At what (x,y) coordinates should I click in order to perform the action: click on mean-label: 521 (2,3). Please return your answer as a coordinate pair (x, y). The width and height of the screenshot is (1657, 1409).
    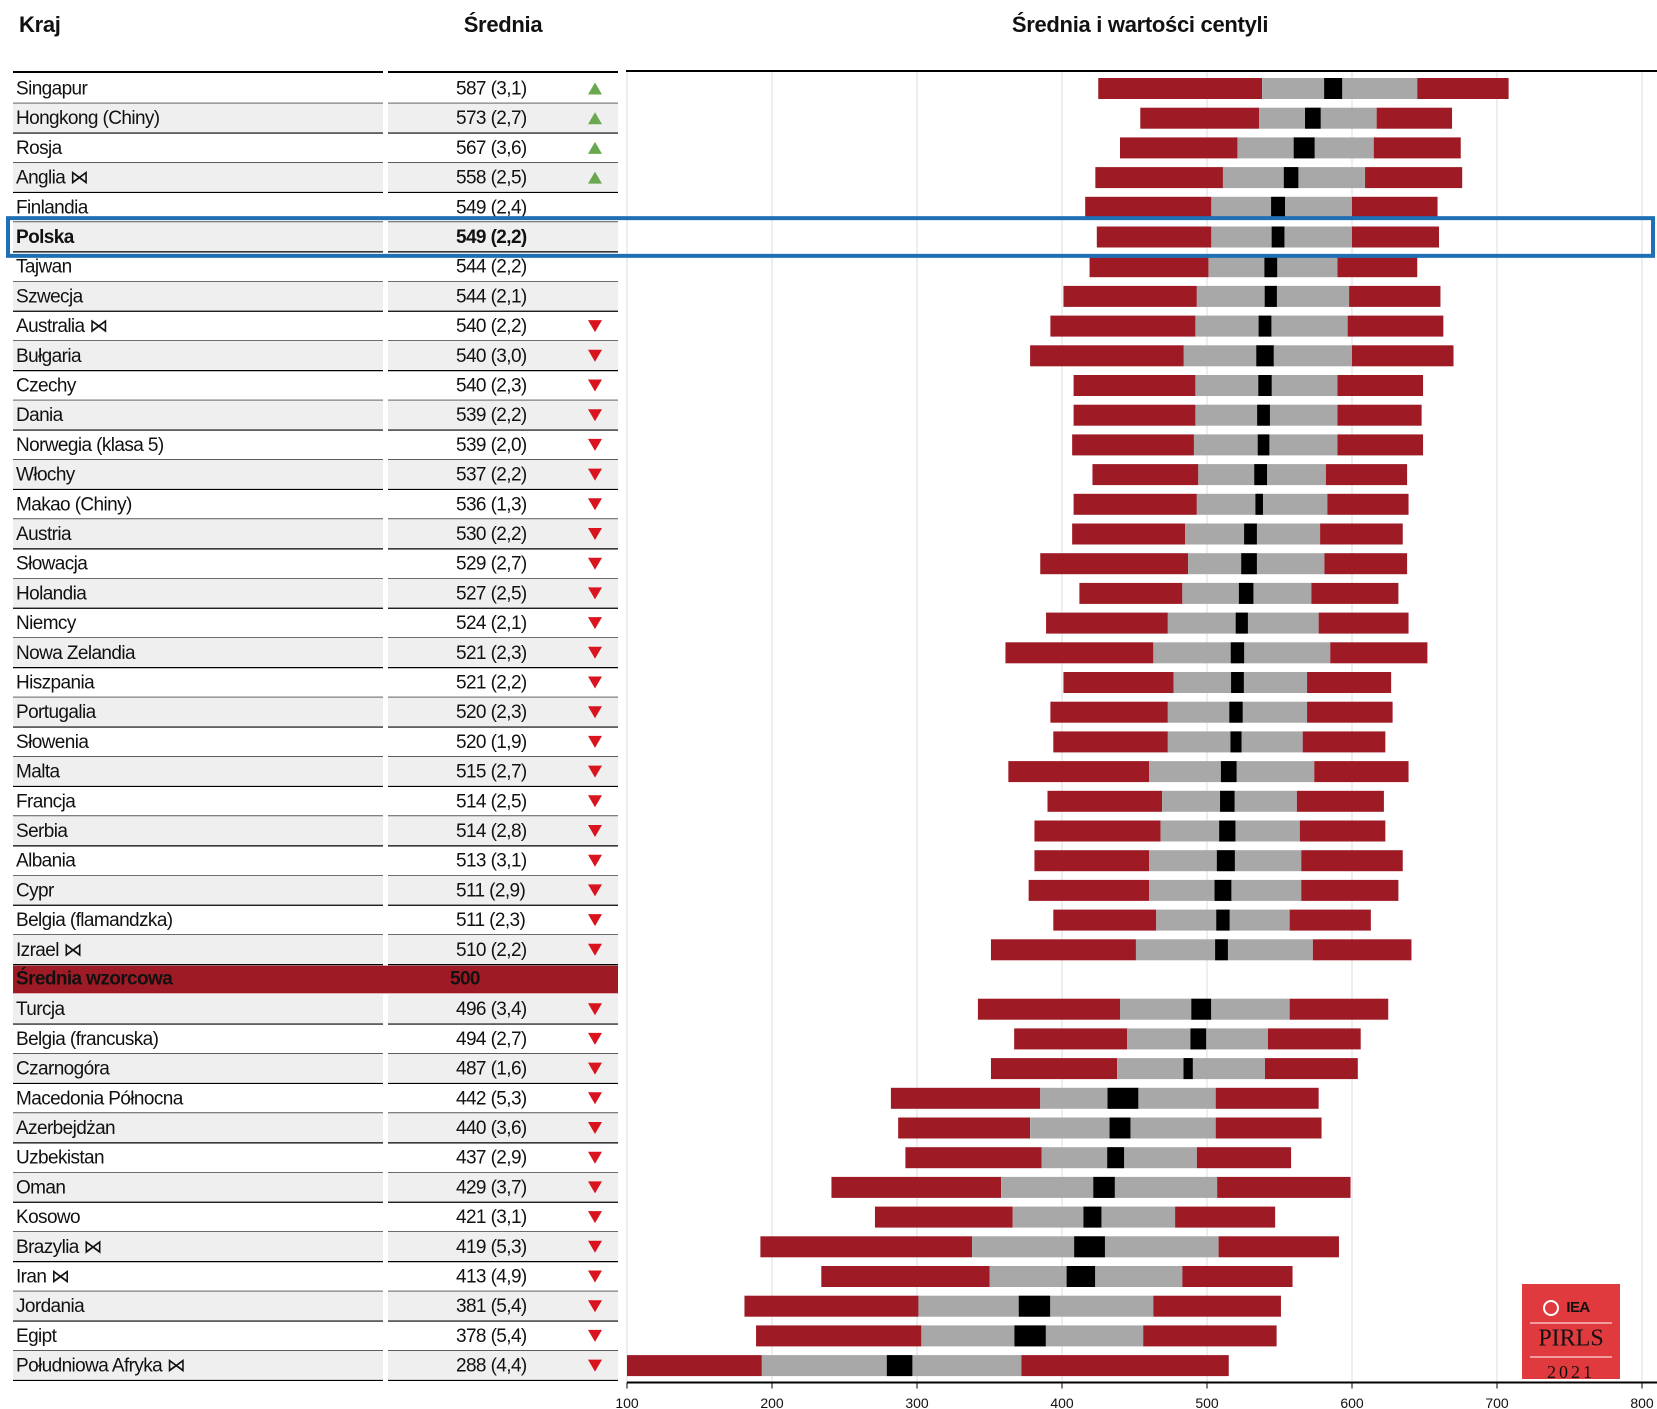
    Looking at the image, I should click on (491, 653).